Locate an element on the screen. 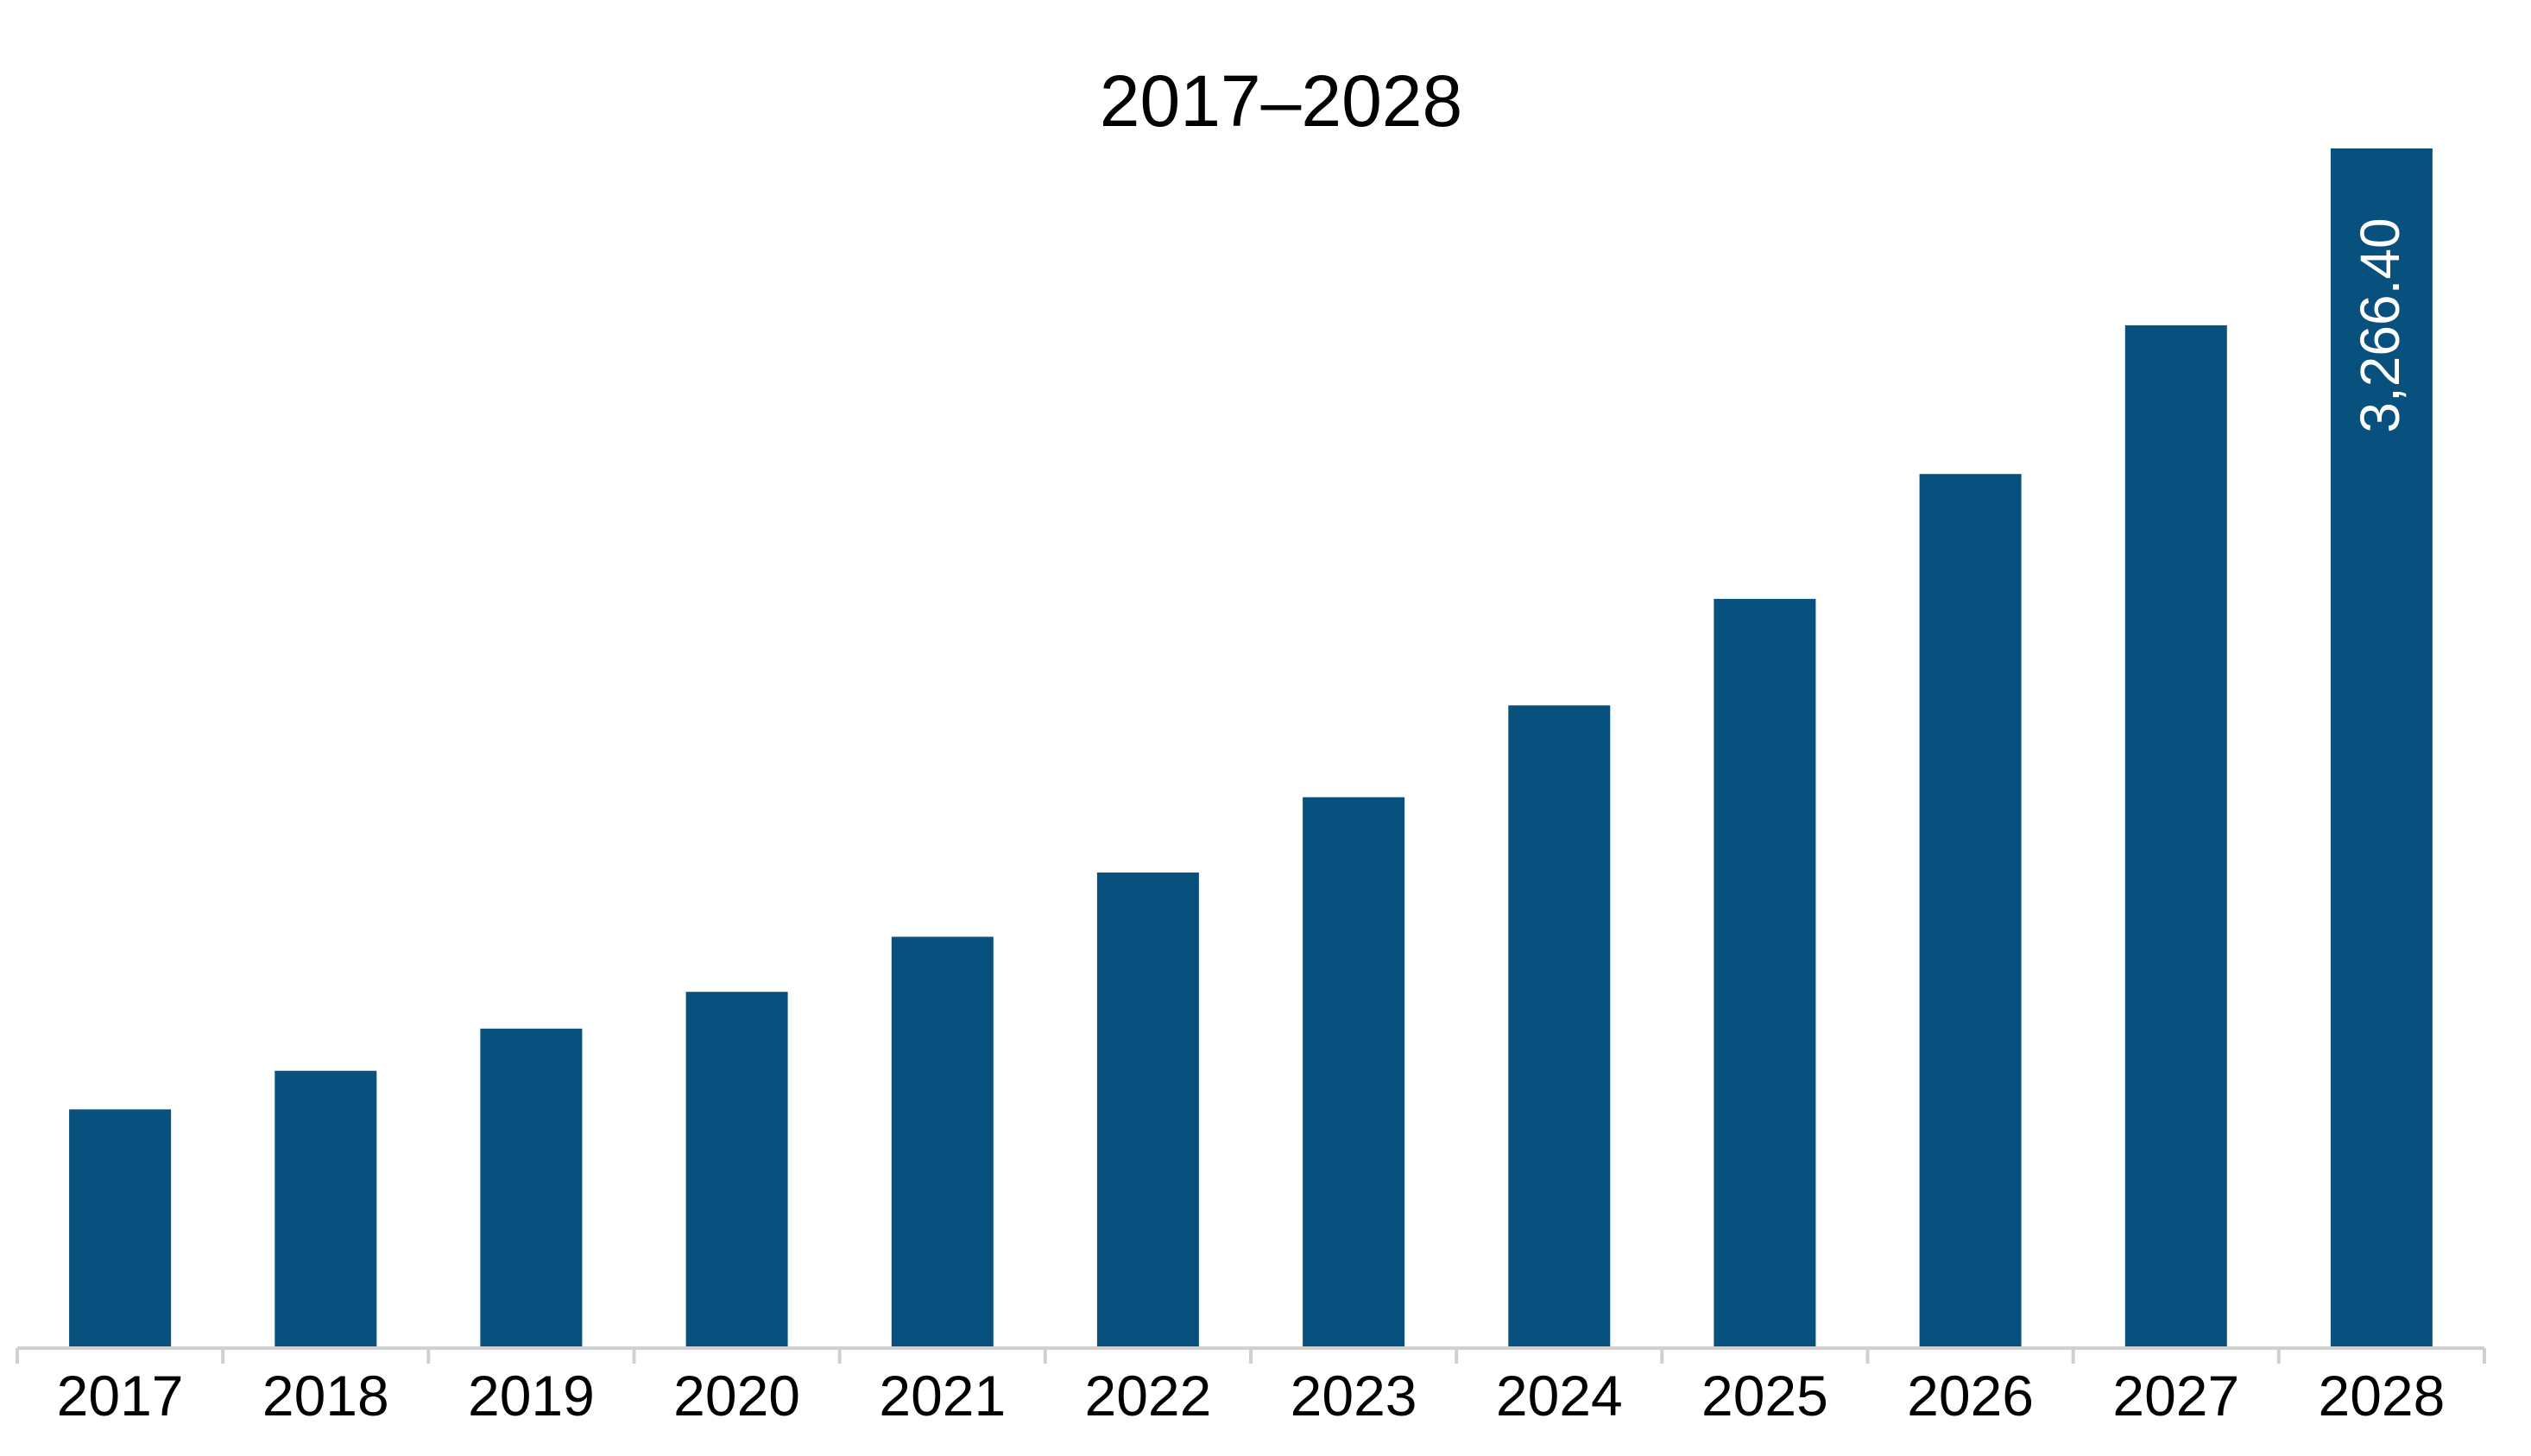 The image size is (2531, 1456). x-tick-label-2017: 2017 is located at coordinates (120, 1396).